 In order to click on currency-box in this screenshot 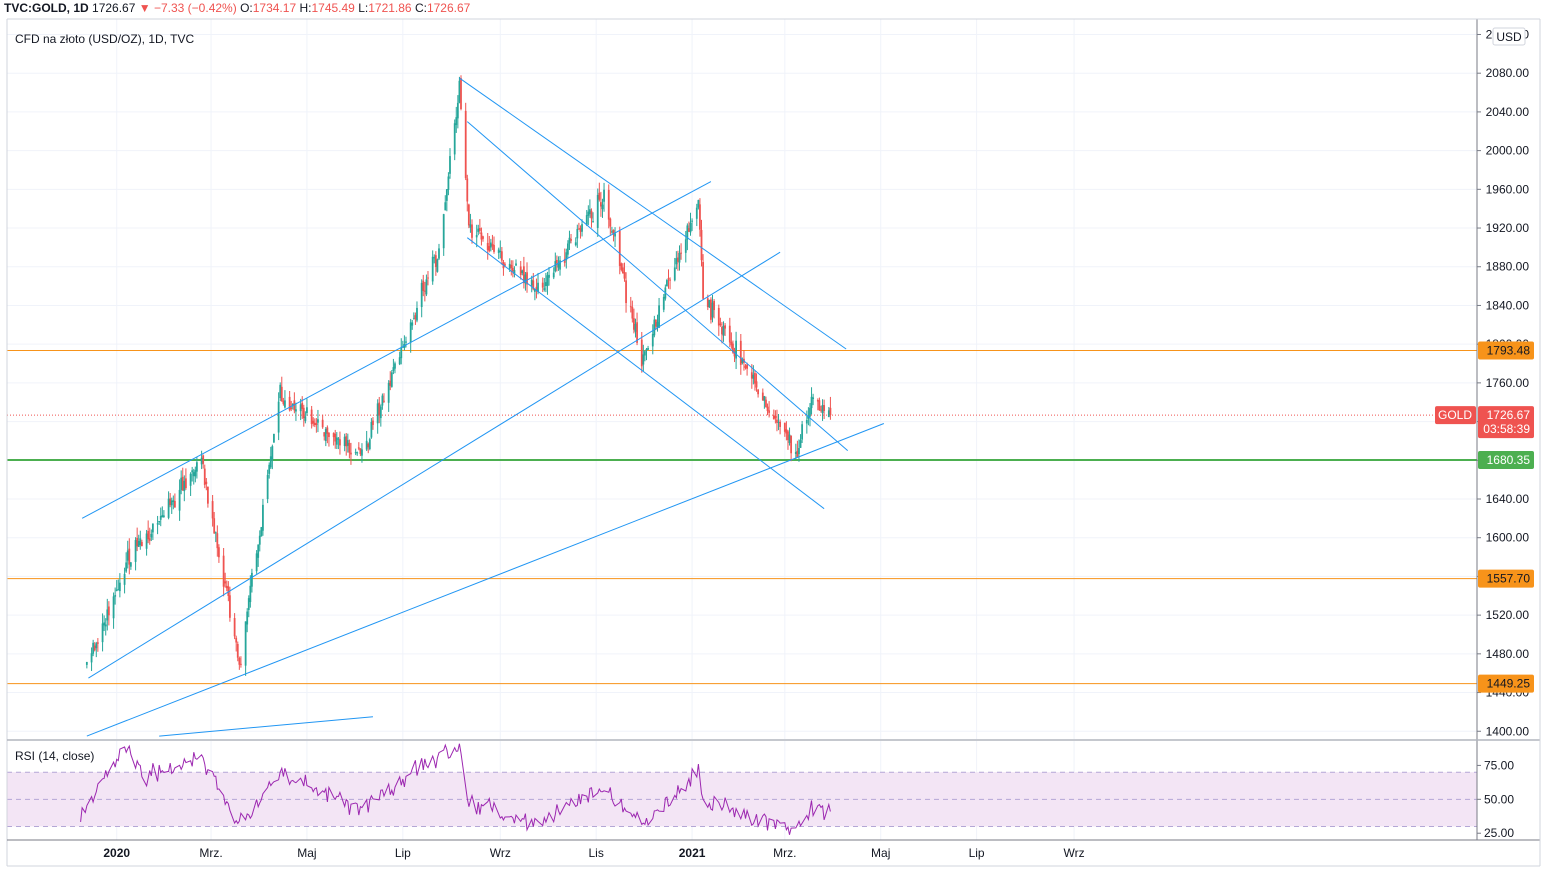, I will do `click(1509, 36)`.